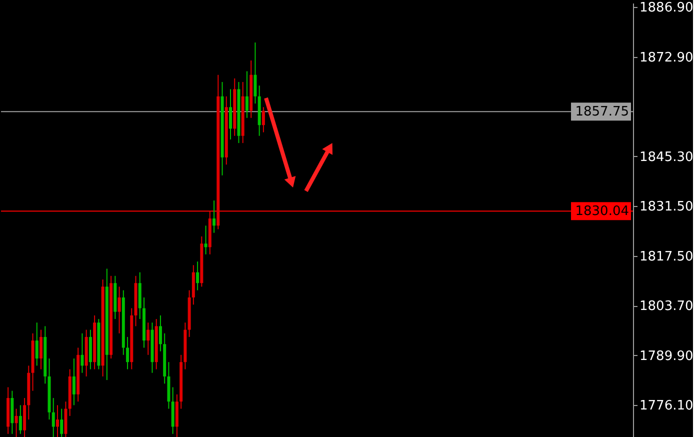  I want to click on y-tick-label: 1845.30, so click(667, 157).